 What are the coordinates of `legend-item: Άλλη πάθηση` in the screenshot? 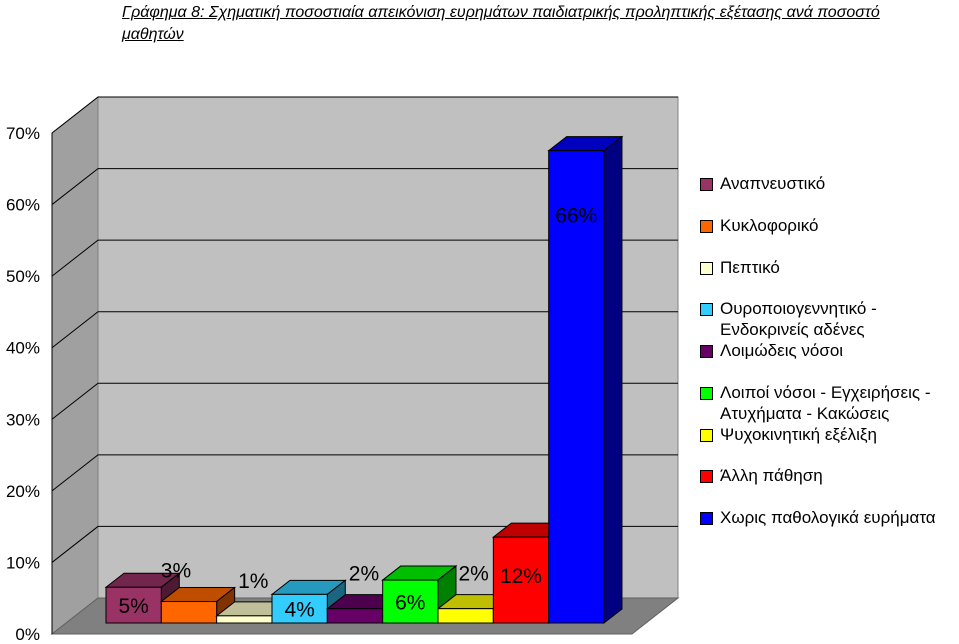 It's located at (761, 475).